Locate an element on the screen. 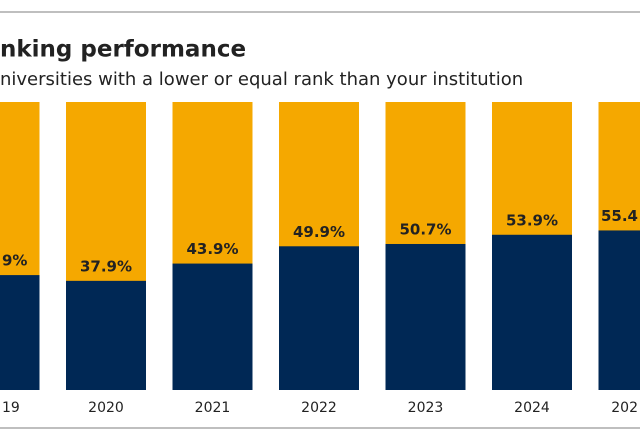 The width and height of the screenshot is (640, 445). x-tick-label: 19 is located at coordinates (11, 408).